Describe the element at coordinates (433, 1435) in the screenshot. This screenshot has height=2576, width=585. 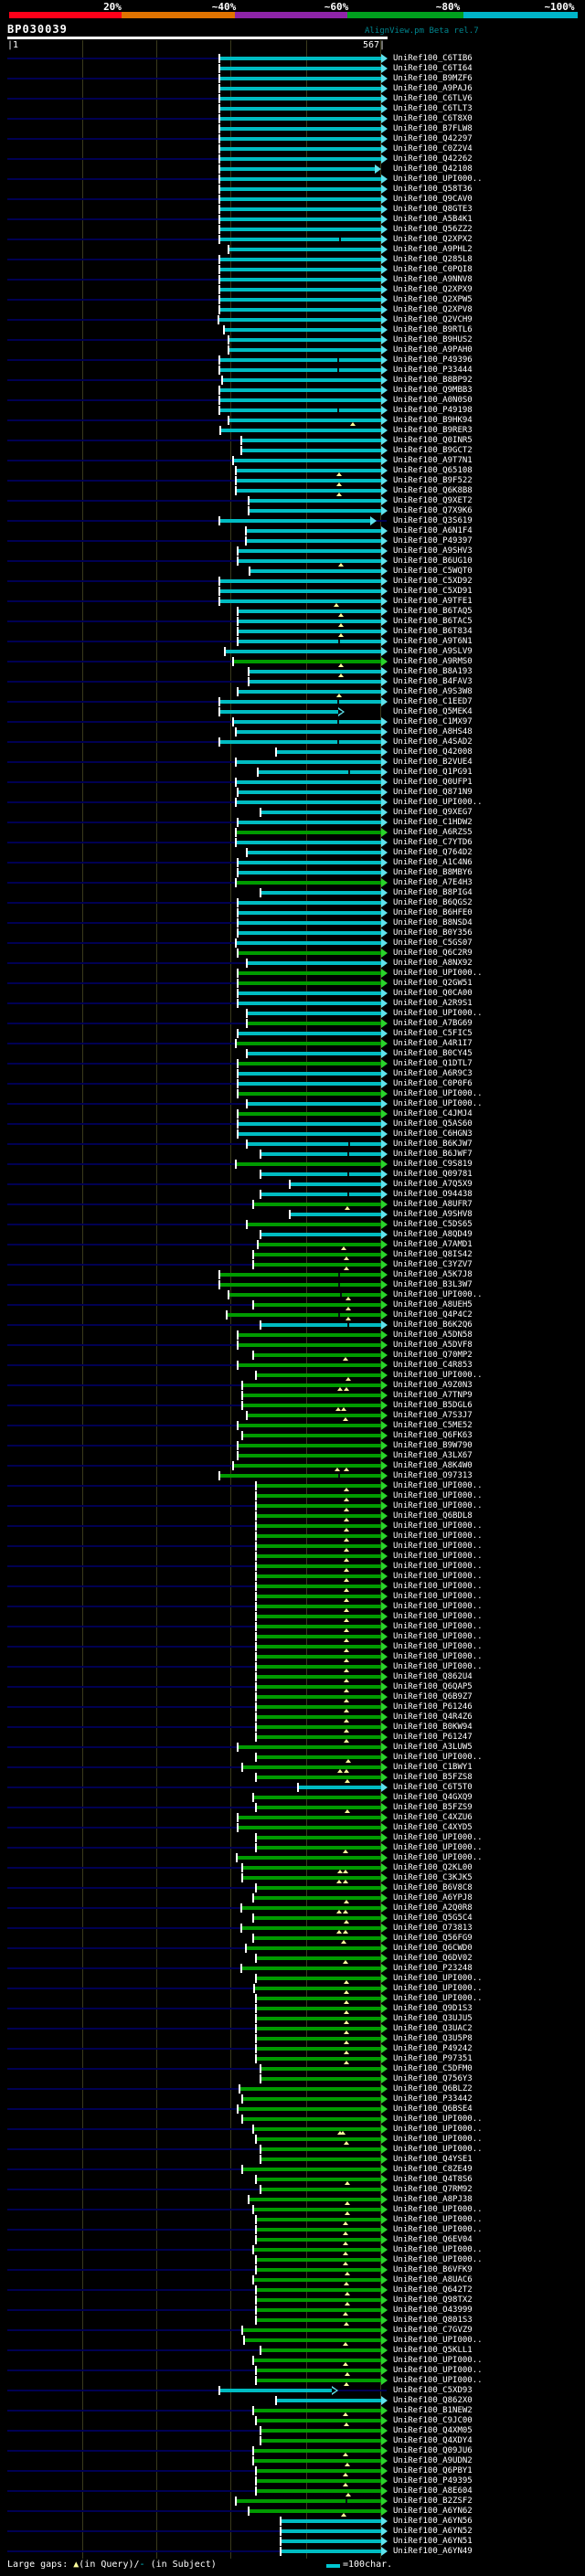
I see `row-label: UniRef100_Q6FK63` at that location.